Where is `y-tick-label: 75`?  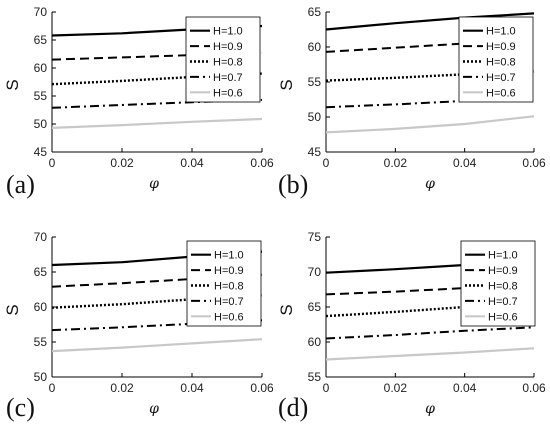
y-tick-label: 75 is located at coordinates (315, 237).